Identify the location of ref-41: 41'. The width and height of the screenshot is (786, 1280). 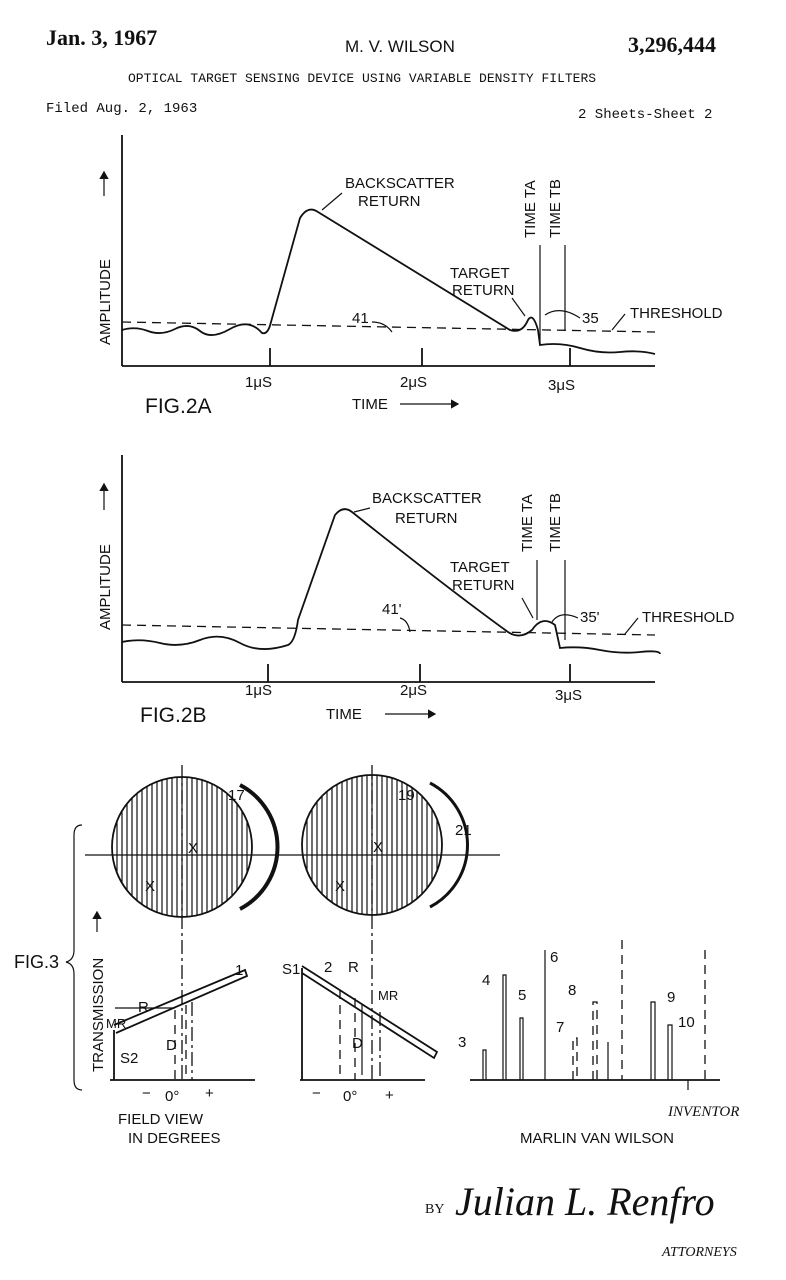
(392, 609).